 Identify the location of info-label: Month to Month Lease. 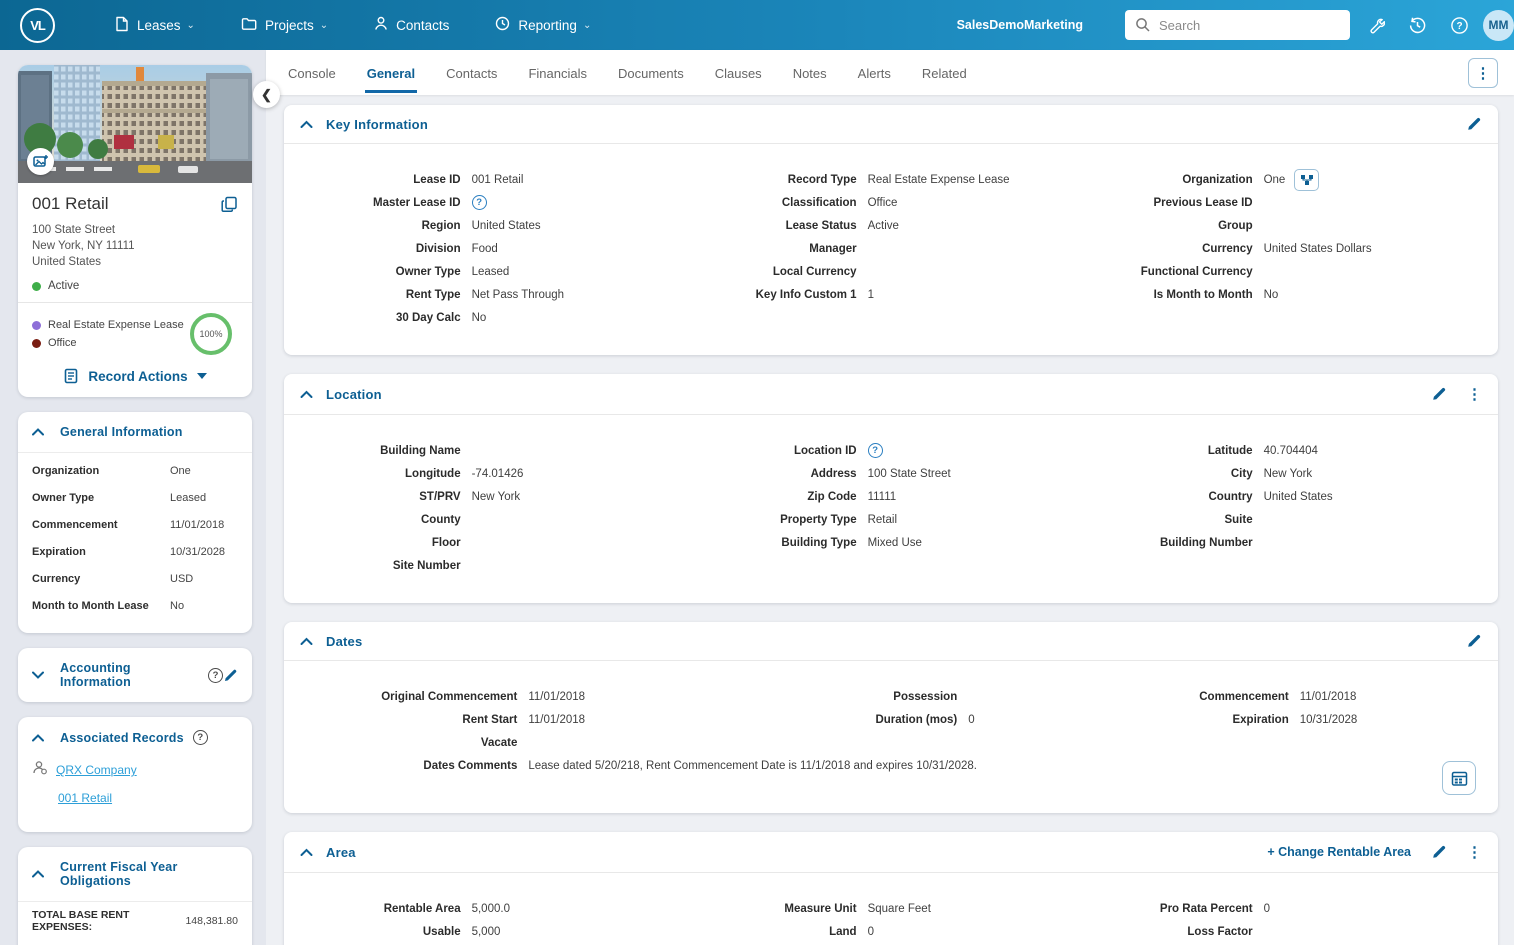
(90, 605).